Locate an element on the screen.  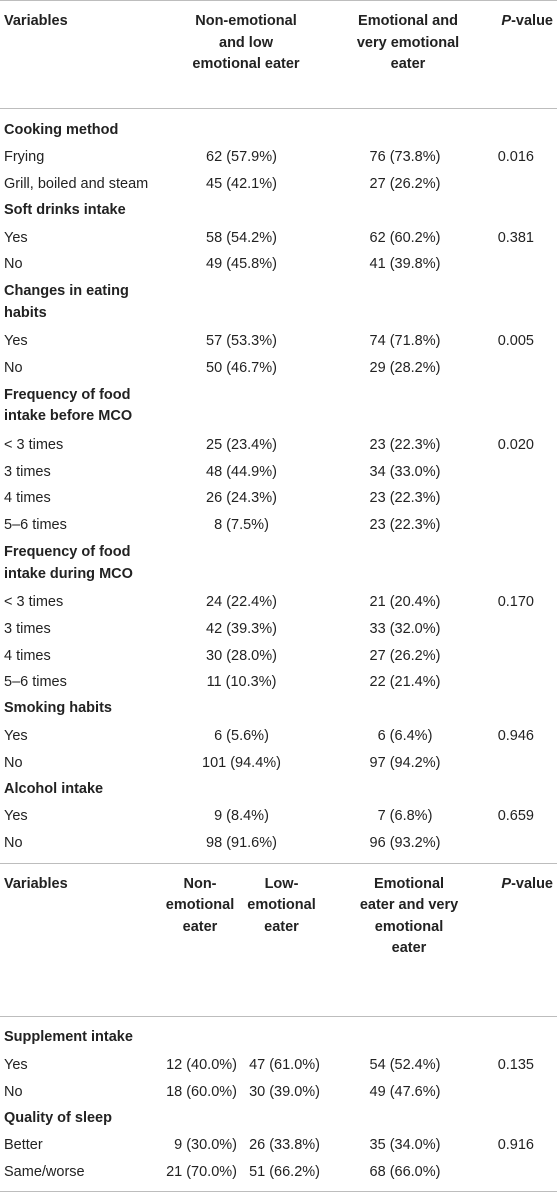
row-label: 4 times is located at coordinates (27, 498).